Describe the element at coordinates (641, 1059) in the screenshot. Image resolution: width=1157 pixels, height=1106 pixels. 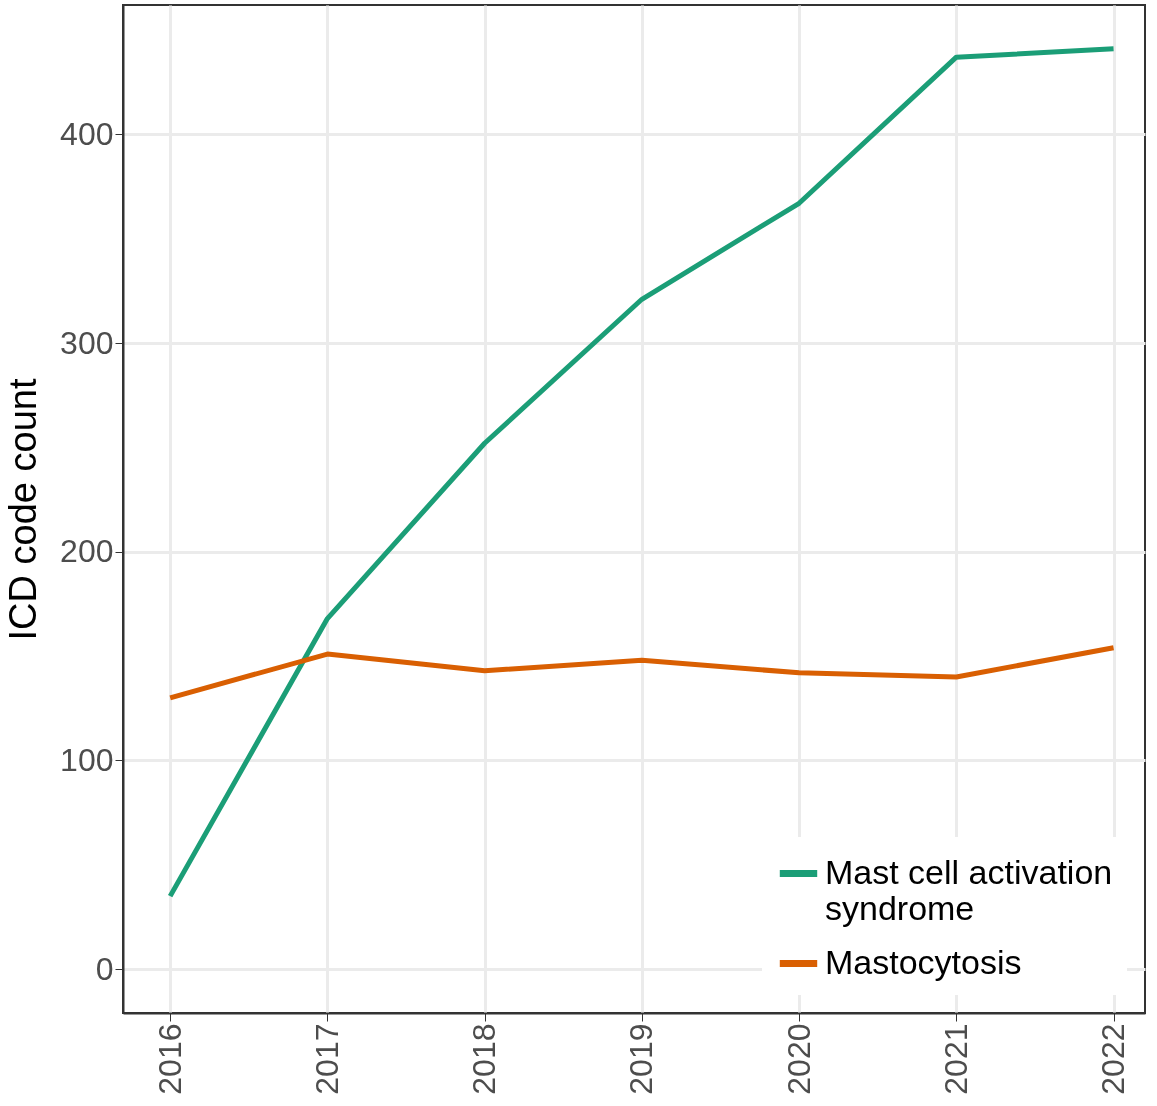
I see `x-tick-label: 2019` at that location.